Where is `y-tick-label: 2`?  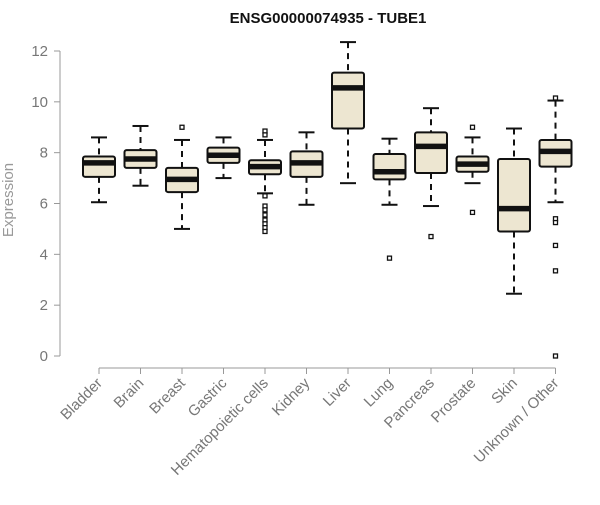 y-tick-label: 2 is located at coordinates (44, 305).